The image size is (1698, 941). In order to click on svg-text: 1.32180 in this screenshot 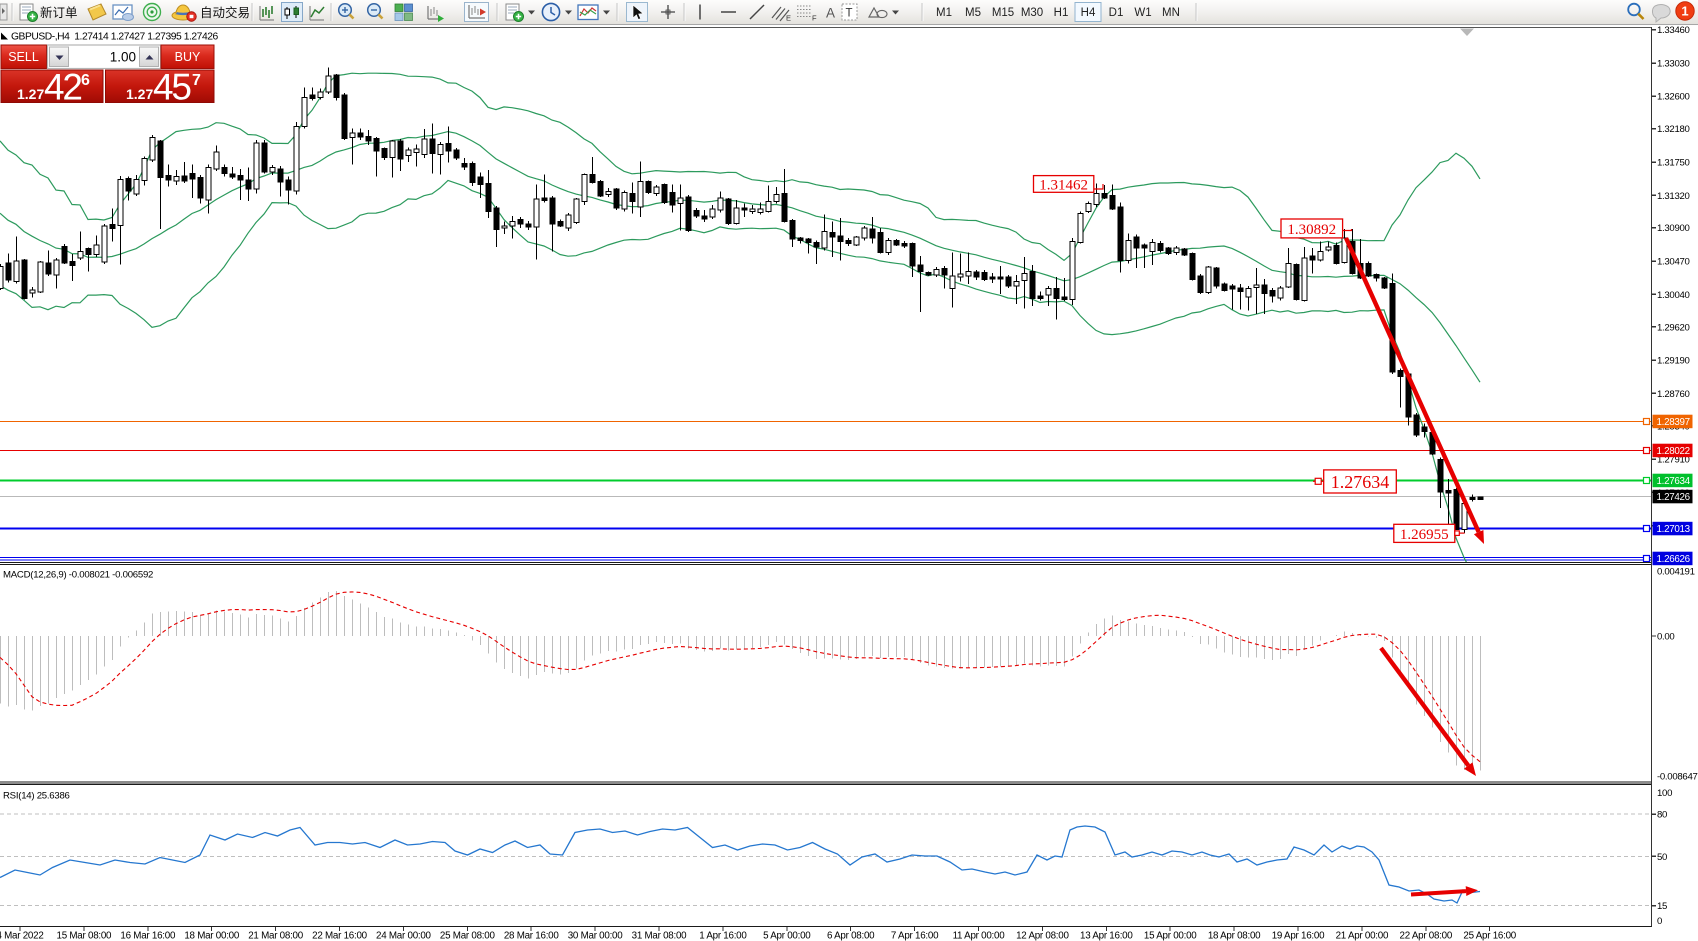, I will do `click(1673, 129)`.